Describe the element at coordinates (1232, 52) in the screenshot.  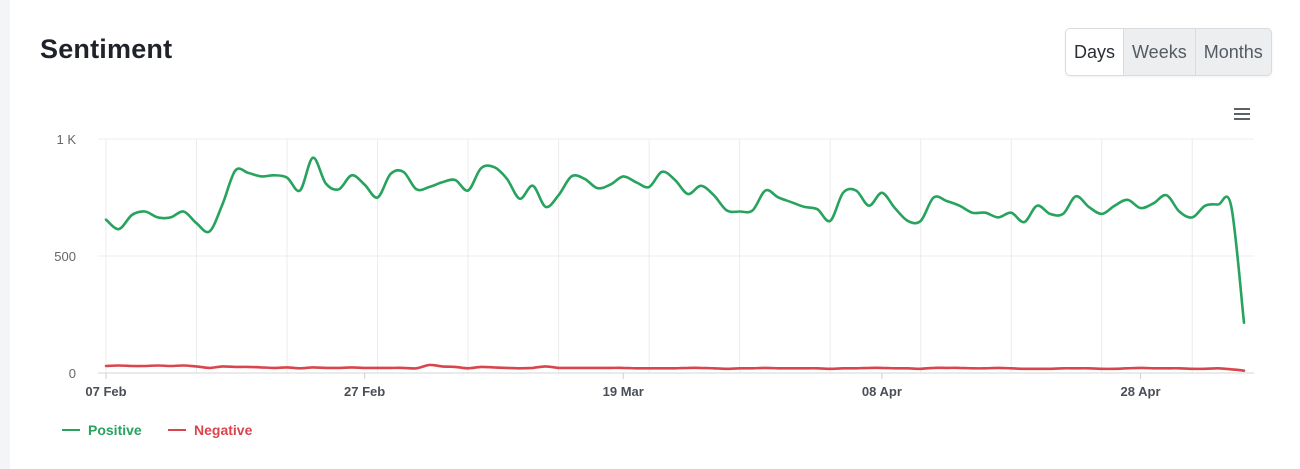
I see `range-months-button: Months` at that location.